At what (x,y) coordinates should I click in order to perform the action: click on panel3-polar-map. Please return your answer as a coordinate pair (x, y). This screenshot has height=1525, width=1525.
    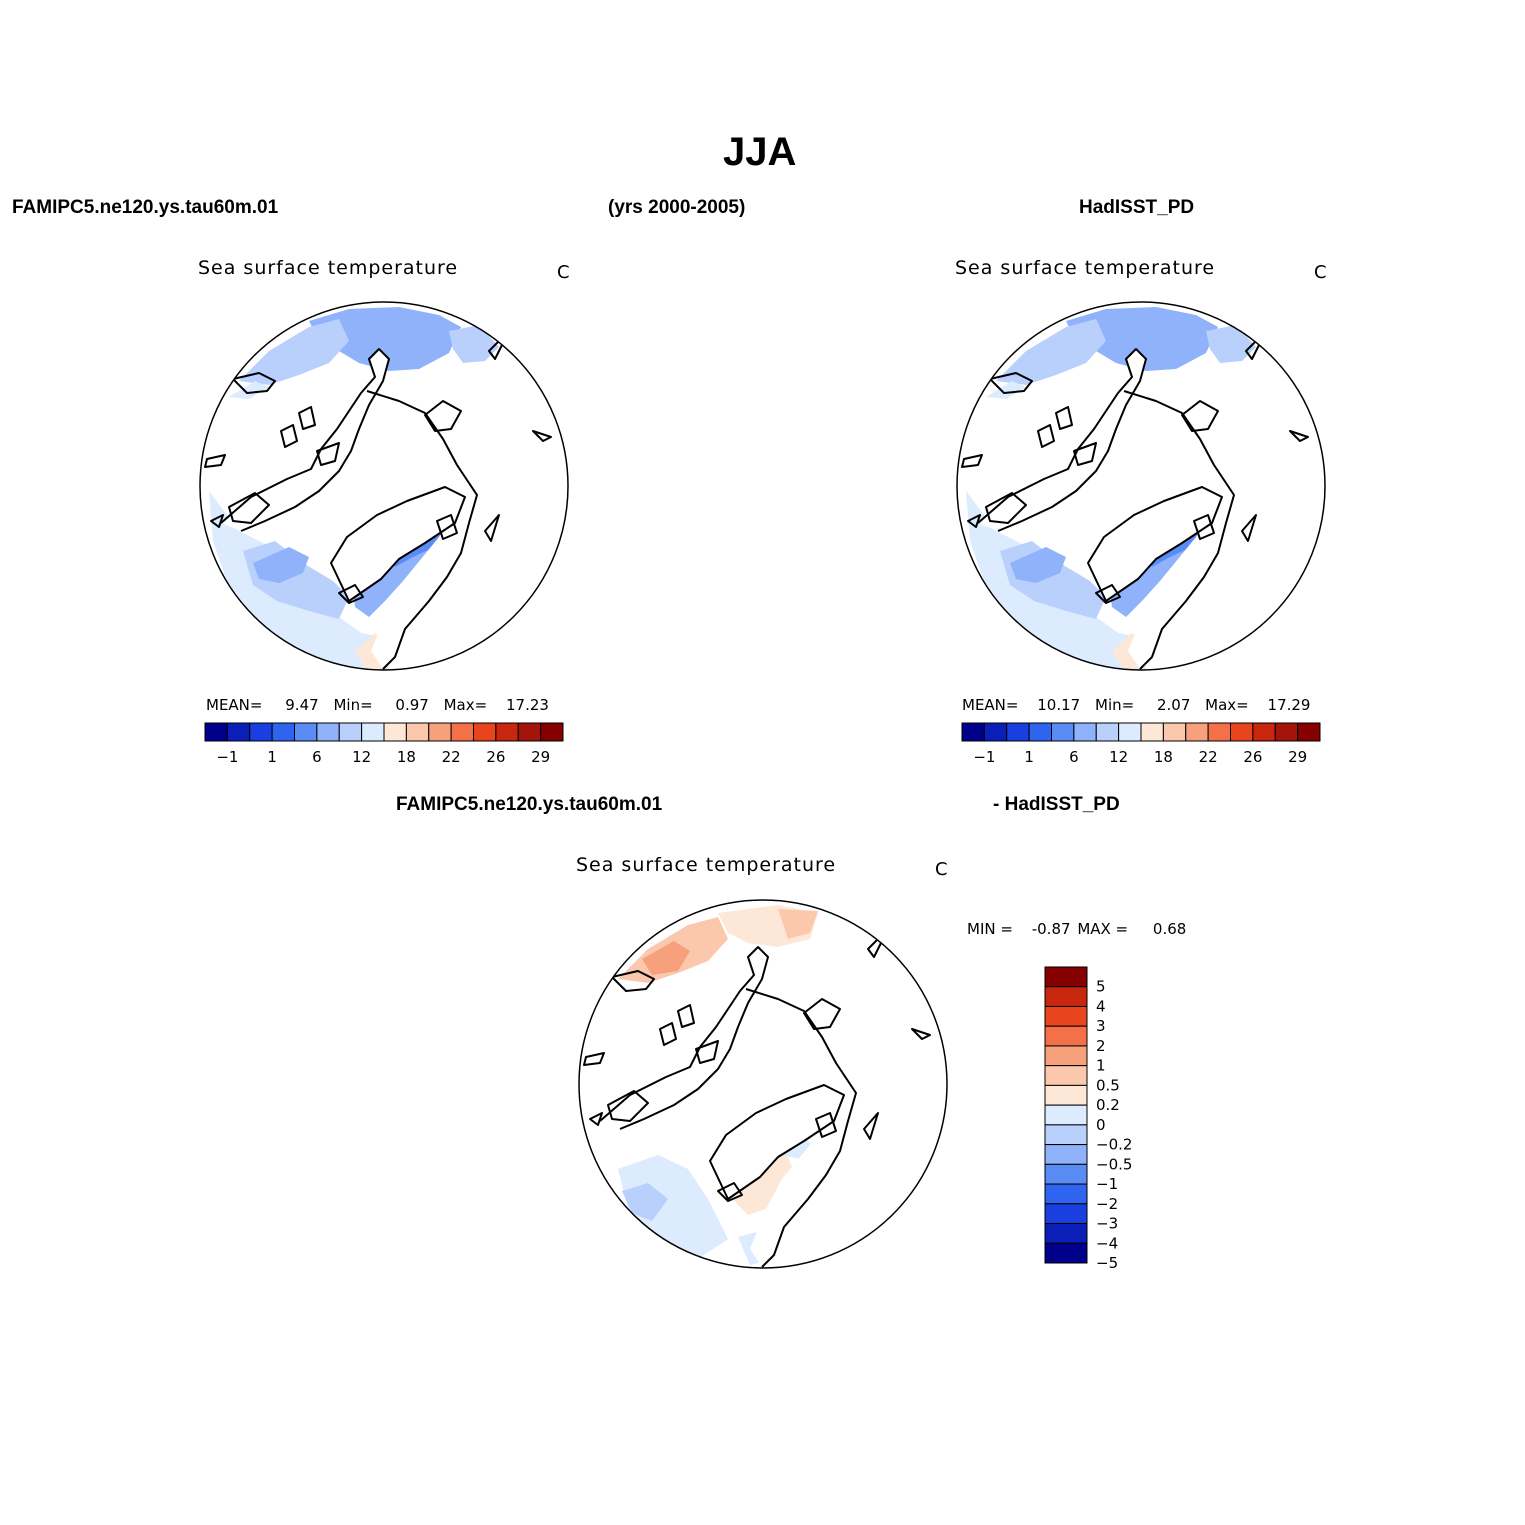
    Looking at the image, I should click on (763, 1084).